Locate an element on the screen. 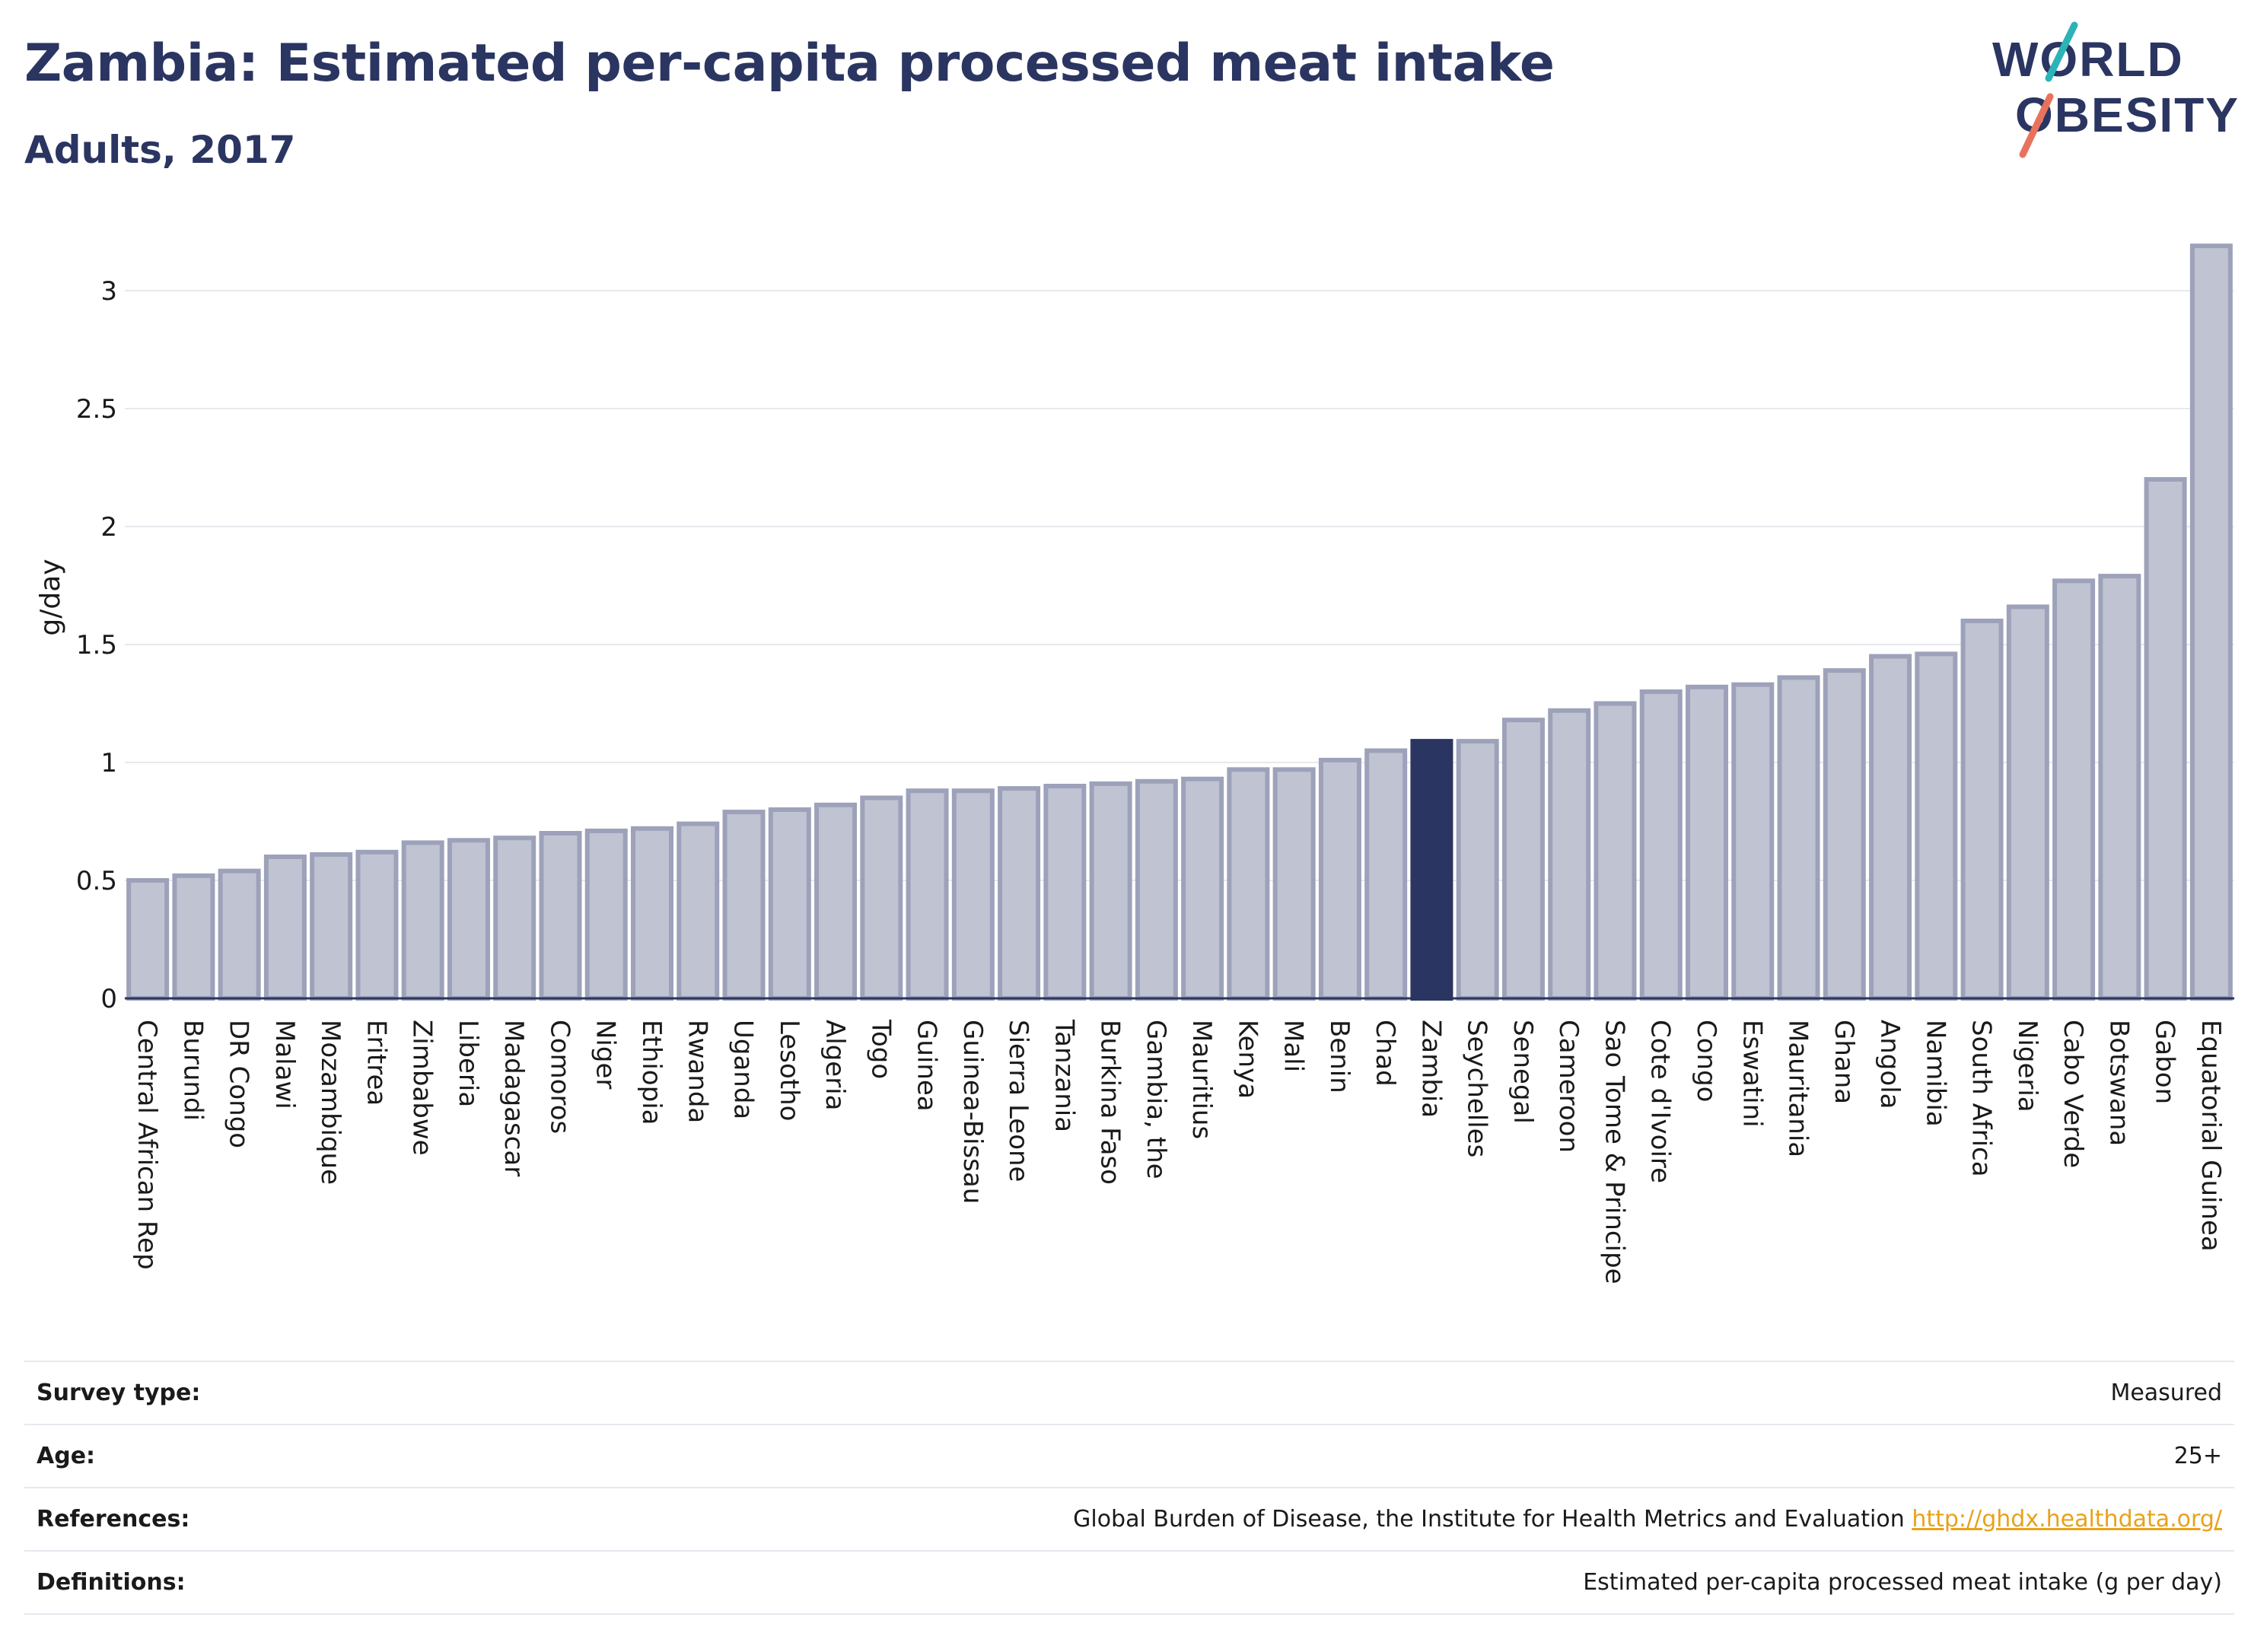 This screenshot has width=2251, height=1652. x-tick-label: Zambia is located at coordinates (1430, 1069).